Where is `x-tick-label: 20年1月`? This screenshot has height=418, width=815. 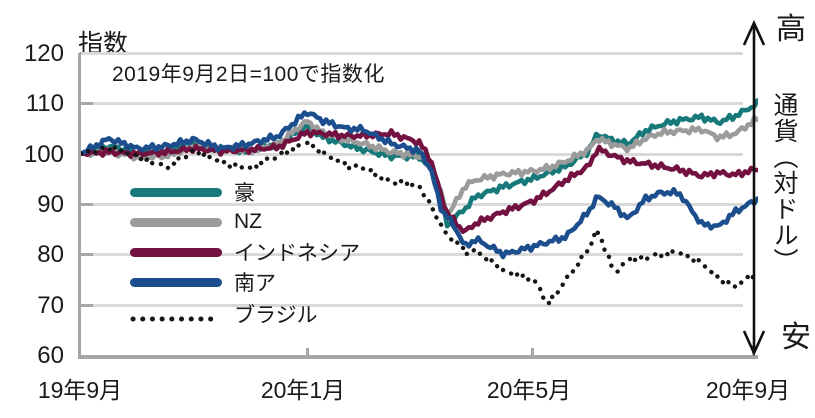 x-tick-label: 20年1月 is located at coordinates (303, 390).